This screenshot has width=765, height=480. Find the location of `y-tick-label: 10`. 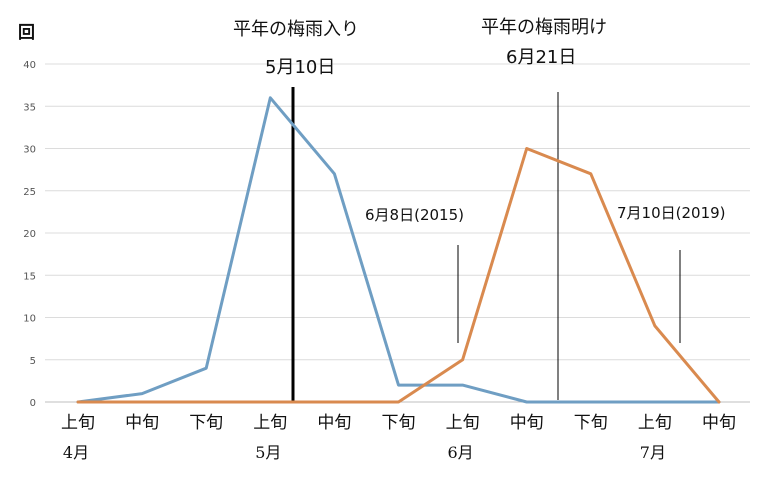

y-tick-label: 10 is located at coordinates (29, 319).